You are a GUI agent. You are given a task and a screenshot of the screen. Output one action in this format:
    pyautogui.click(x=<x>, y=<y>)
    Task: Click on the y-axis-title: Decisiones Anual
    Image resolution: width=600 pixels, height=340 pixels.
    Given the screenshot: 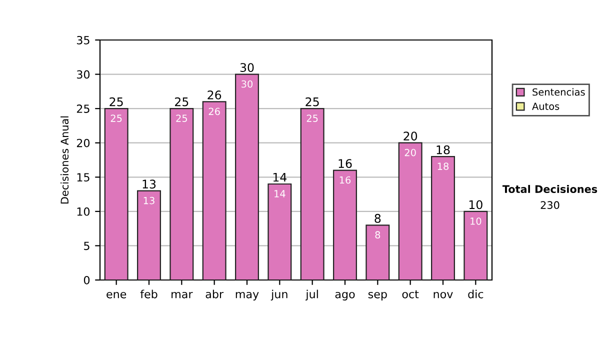 What is the action you would take?
    pyautogui.click(x=64, y=160)
    